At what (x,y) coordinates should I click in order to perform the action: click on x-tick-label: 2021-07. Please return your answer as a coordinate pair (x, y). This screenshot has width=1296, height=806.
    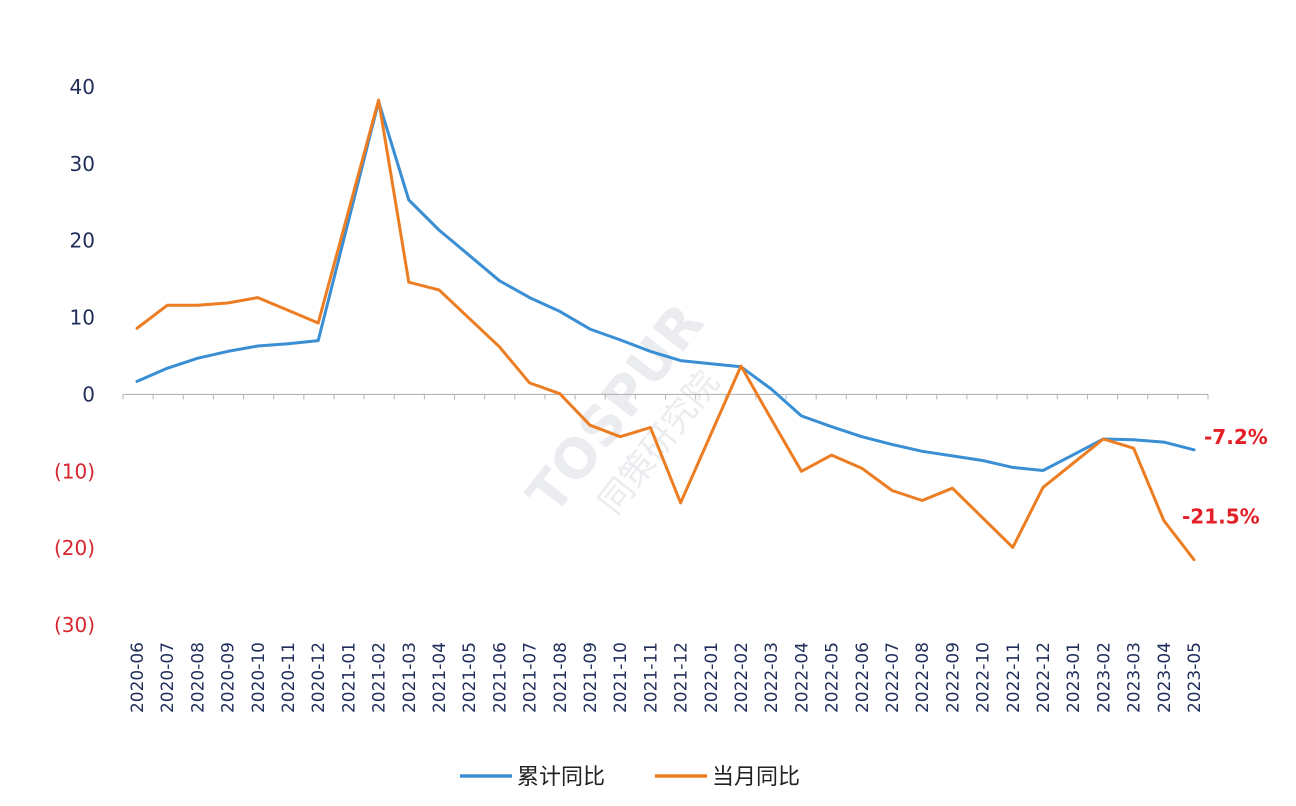
    Looking at the image, I should click on (531, 677).